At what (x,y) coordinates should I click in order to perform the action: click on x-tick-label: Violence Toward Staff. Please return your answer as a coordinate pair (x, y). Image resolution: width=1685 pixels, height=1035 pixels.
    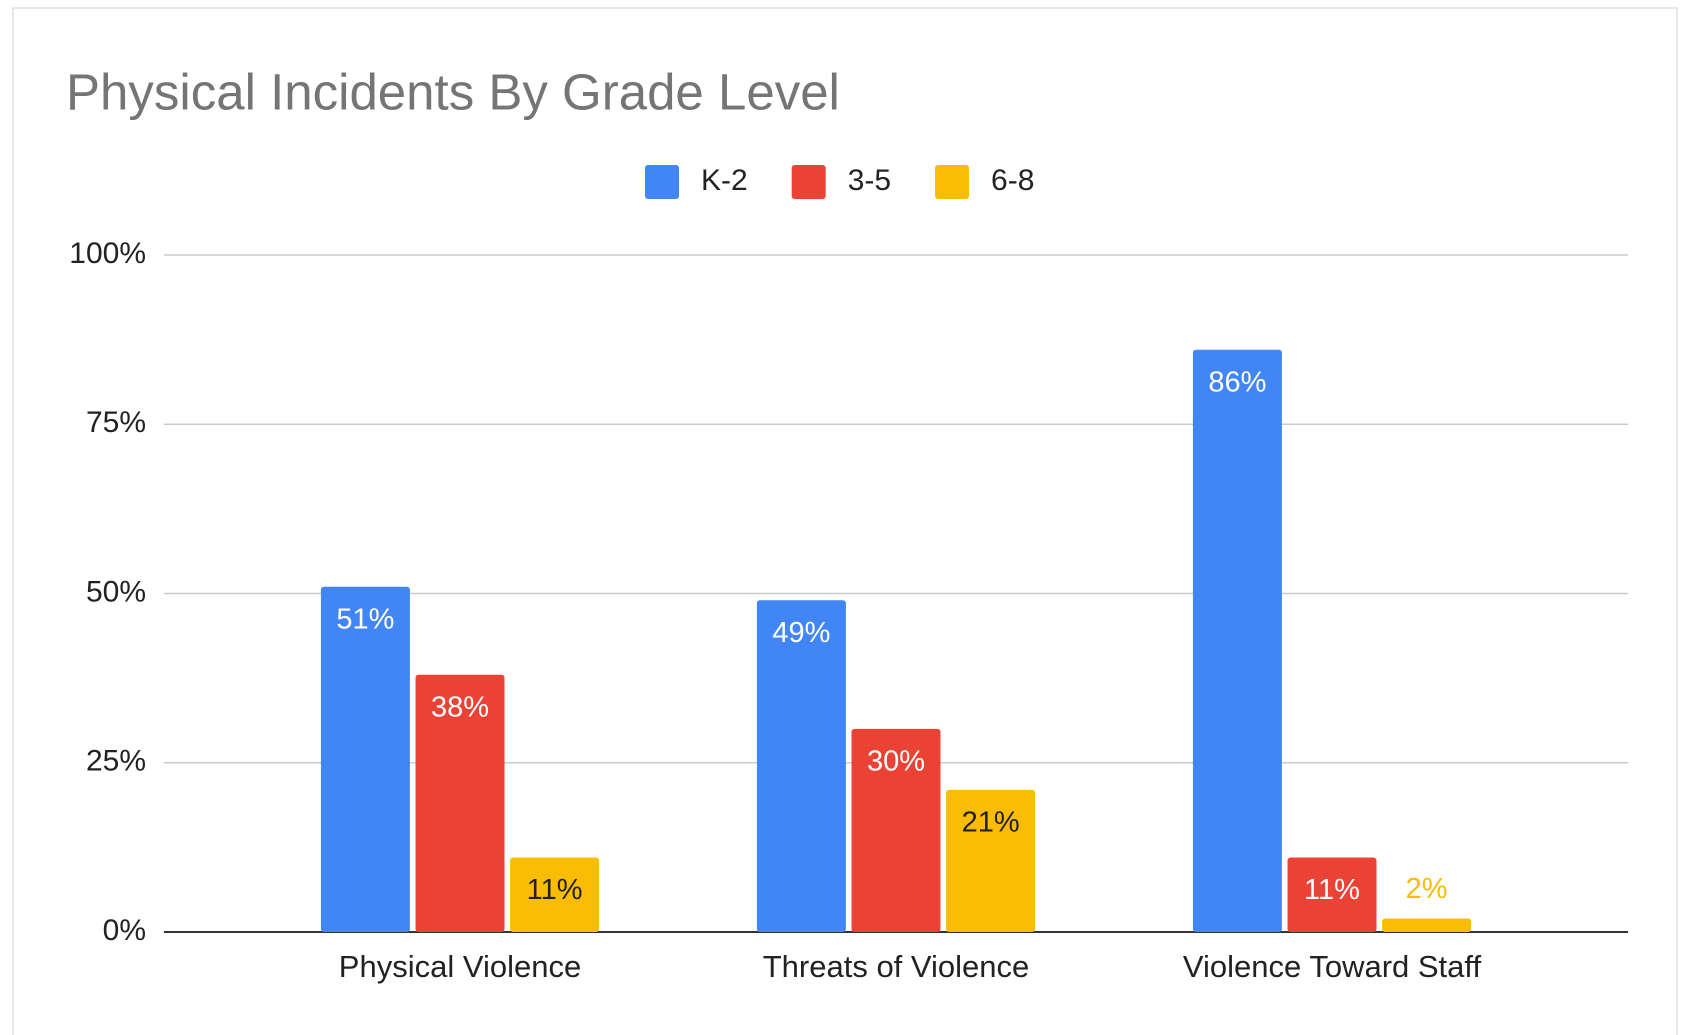
    Looking at the image, I should click on (1332, 966).